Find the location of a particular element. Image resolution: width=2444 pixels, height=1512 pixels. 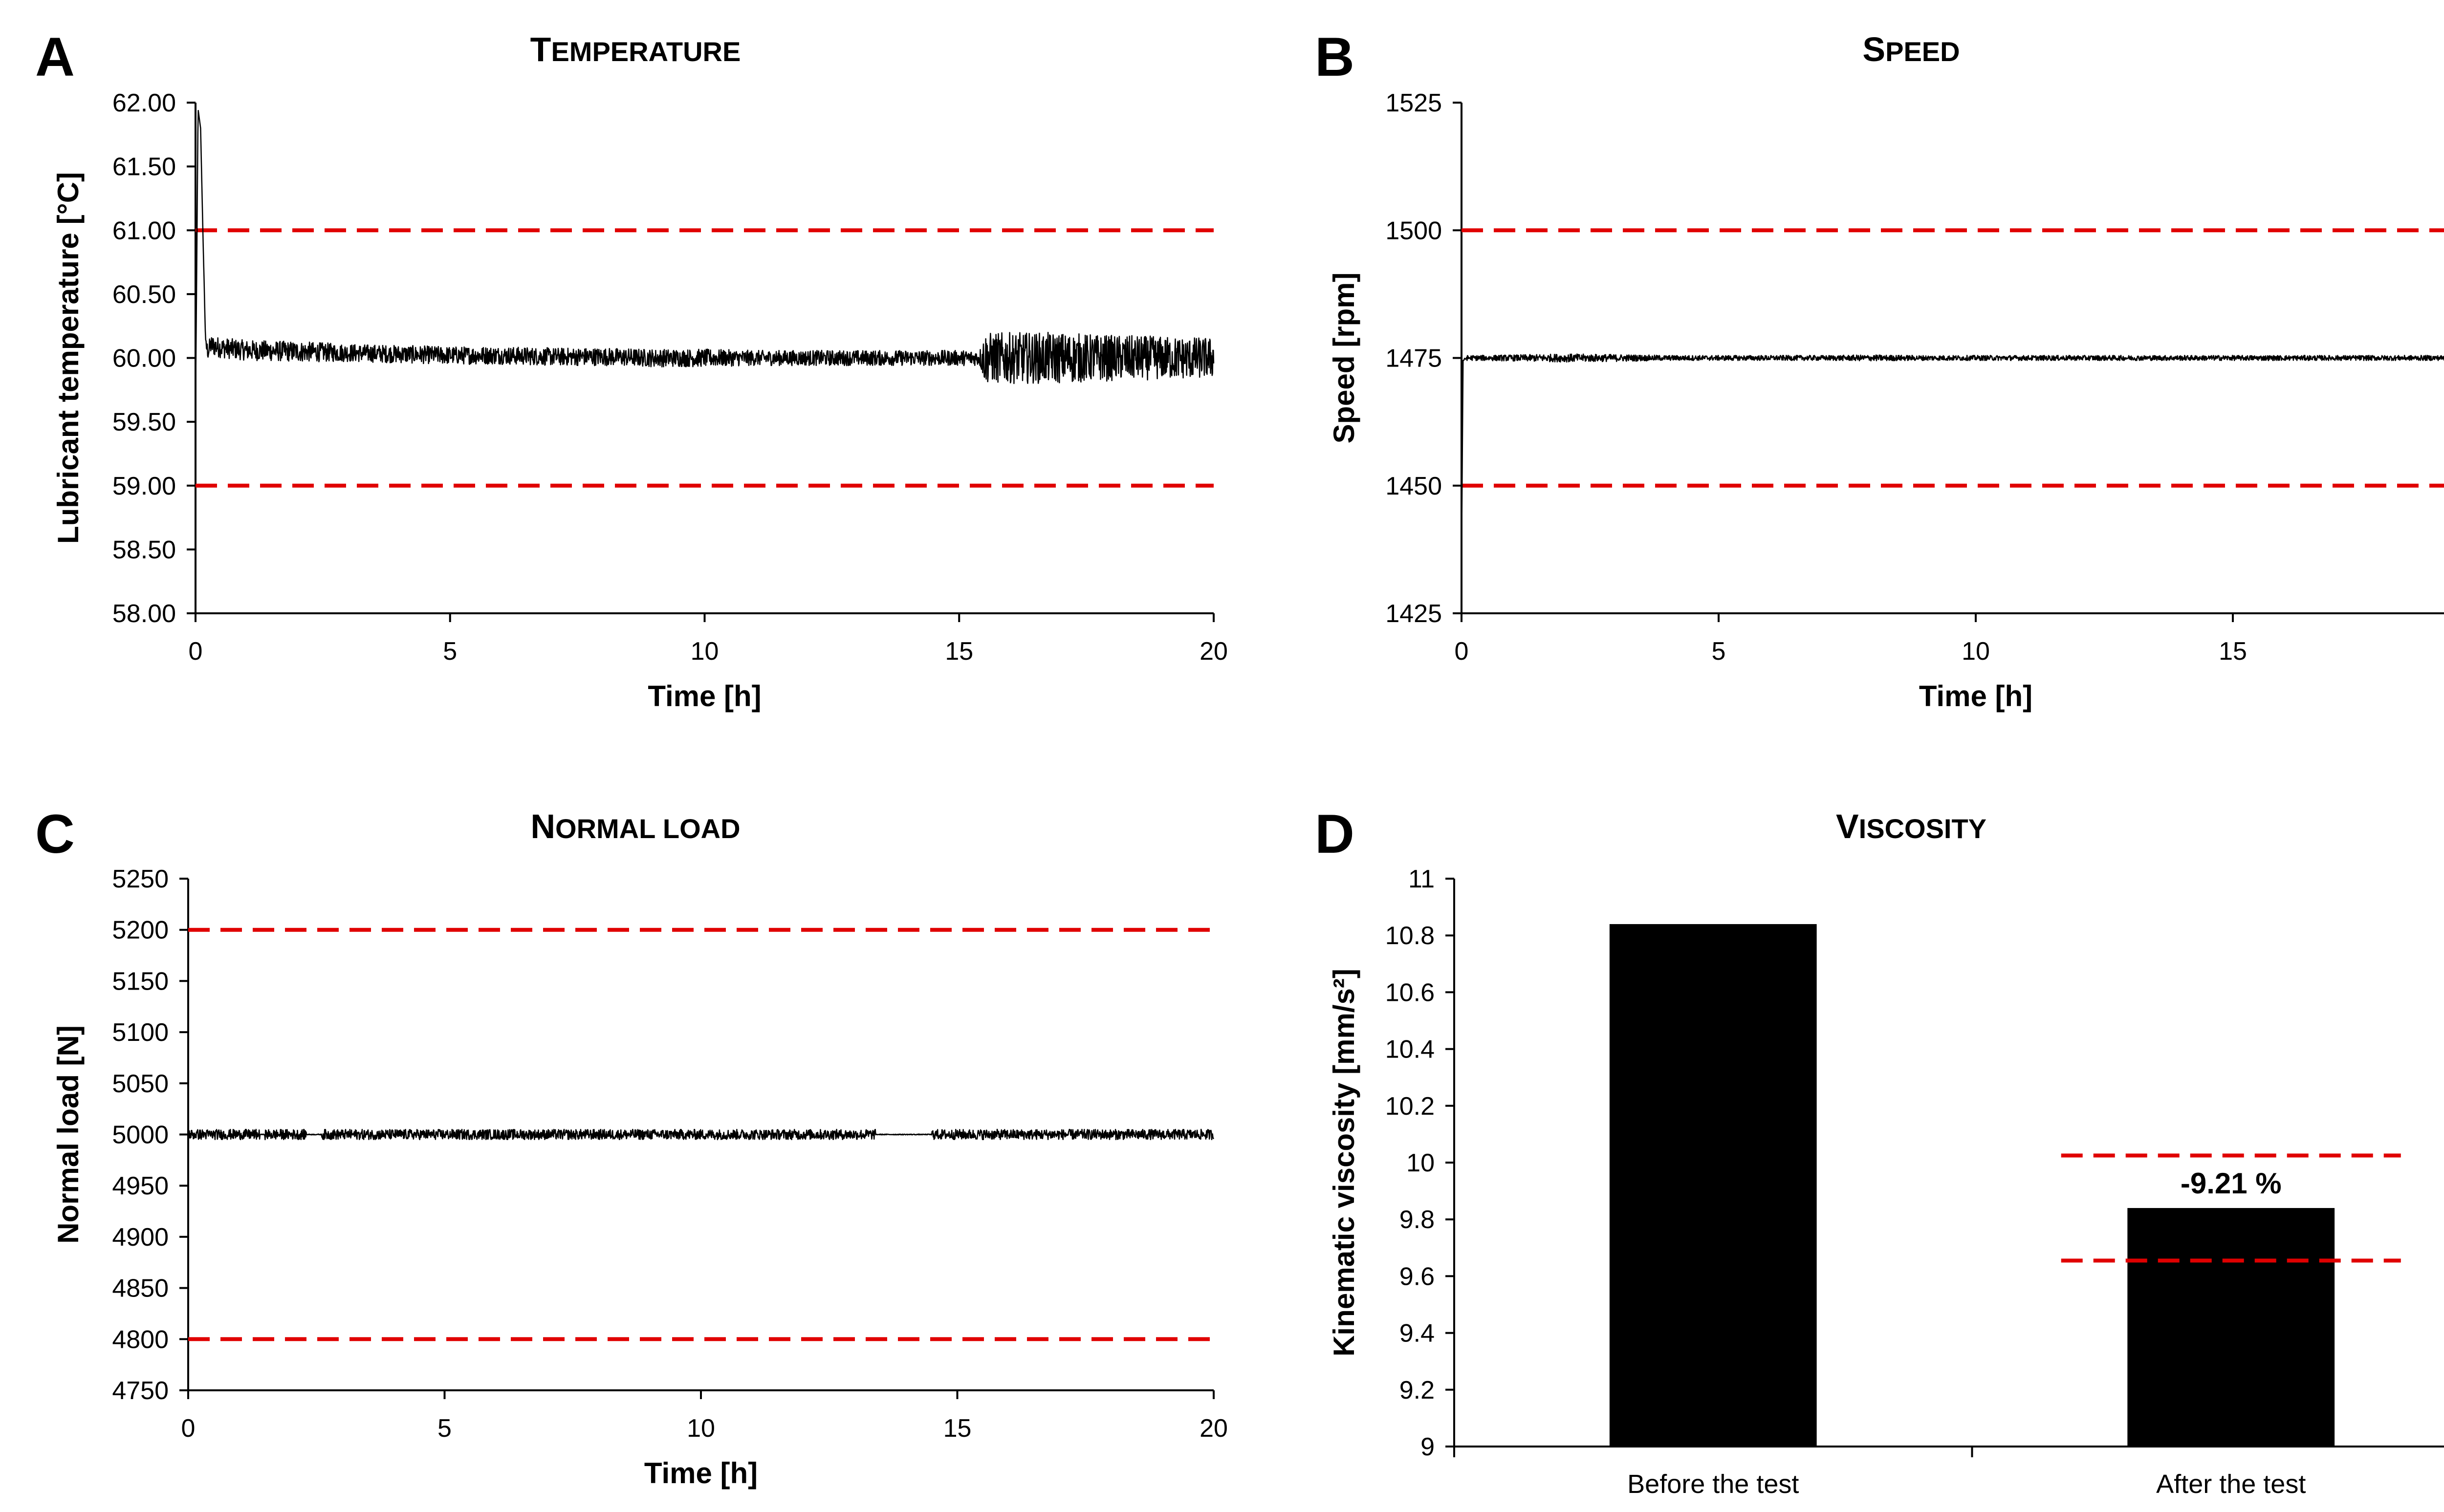

y-tick-label: 9.4 is located at coordinates (1417, 1333).